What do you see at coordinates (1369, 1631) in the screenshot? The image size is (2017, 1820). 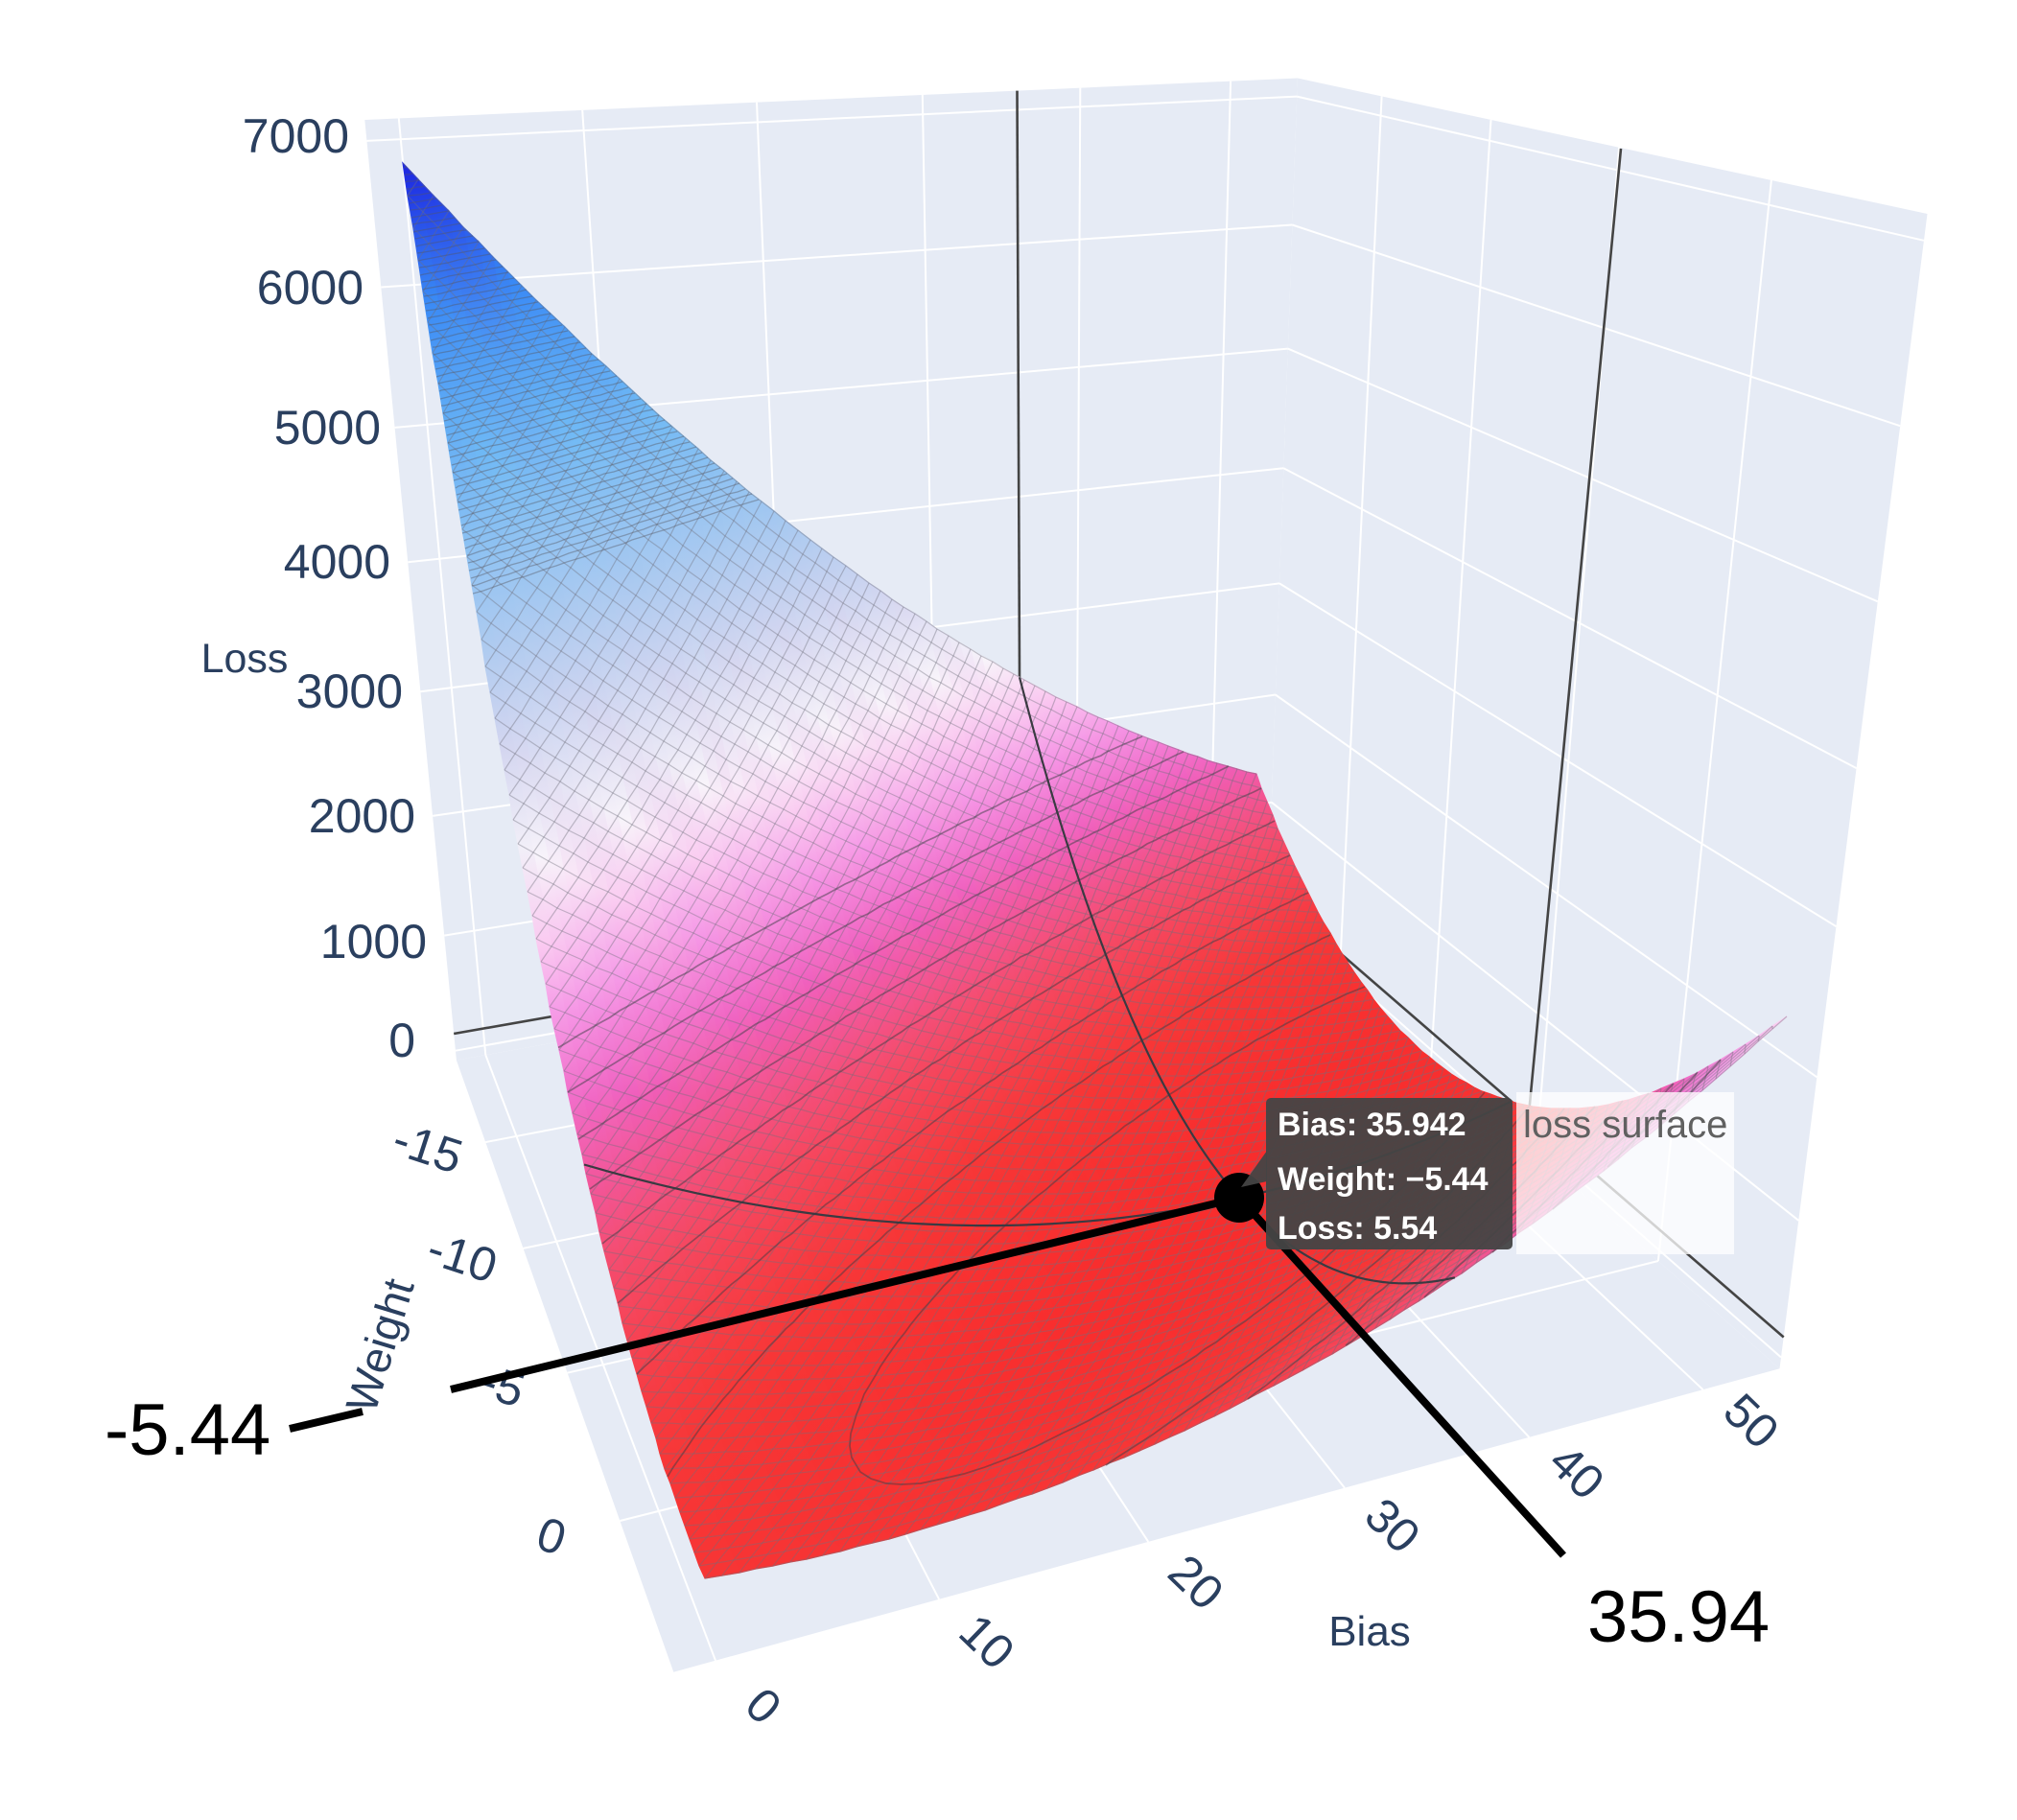 I see `svg-text: Bias` at bounding box center [1369, 1631].